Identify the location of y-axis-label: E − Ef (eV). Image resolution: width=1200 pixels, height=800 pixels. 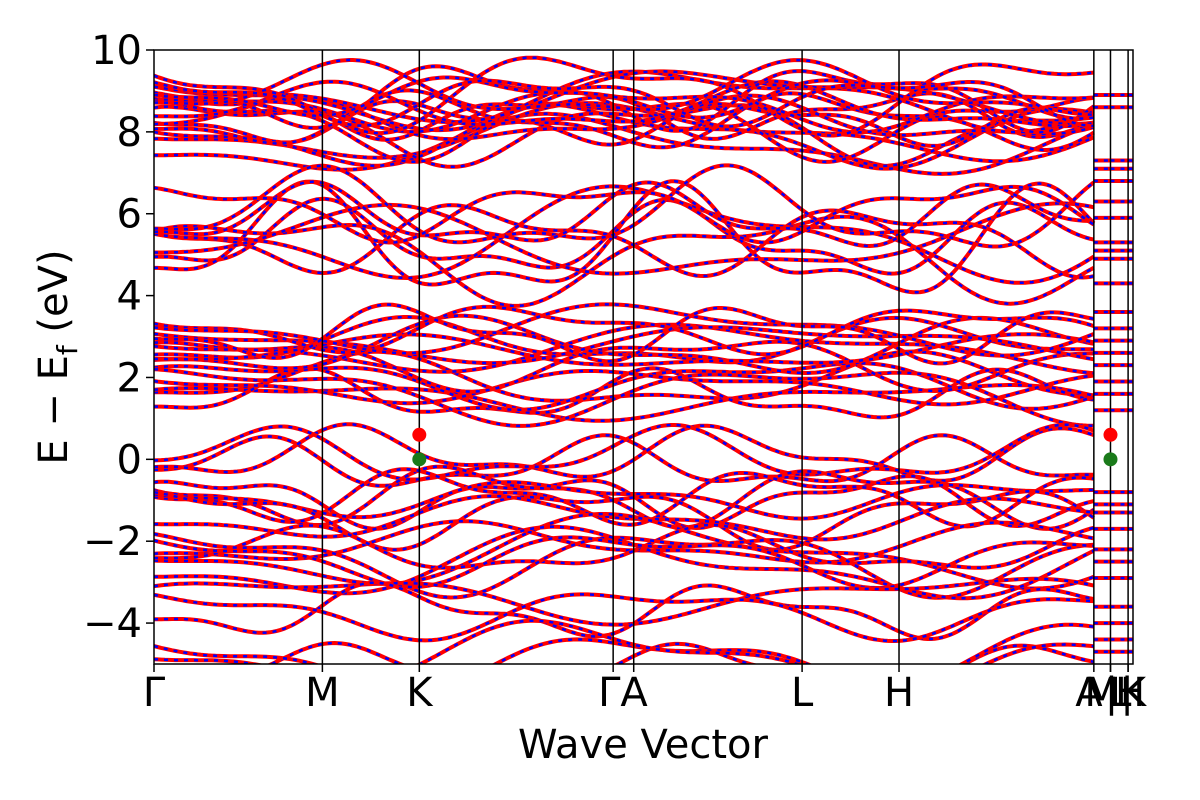
(57, 356).